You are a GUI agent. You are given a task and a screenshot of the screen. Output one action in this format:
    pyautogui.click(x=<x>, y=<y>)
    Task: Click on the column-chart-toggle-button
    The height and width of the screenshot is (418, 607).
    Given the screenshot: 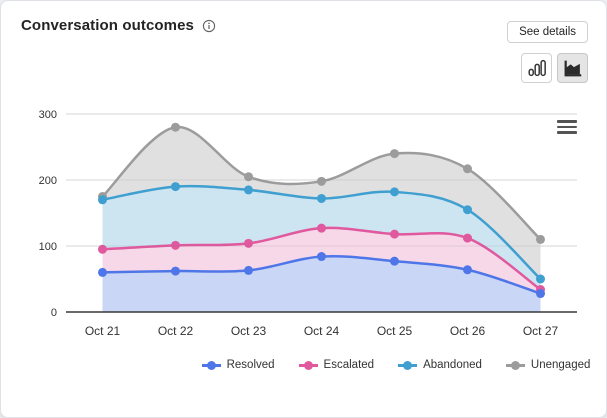 What is the action you would take?
    pyautogui.click(x=536, y=68)
    